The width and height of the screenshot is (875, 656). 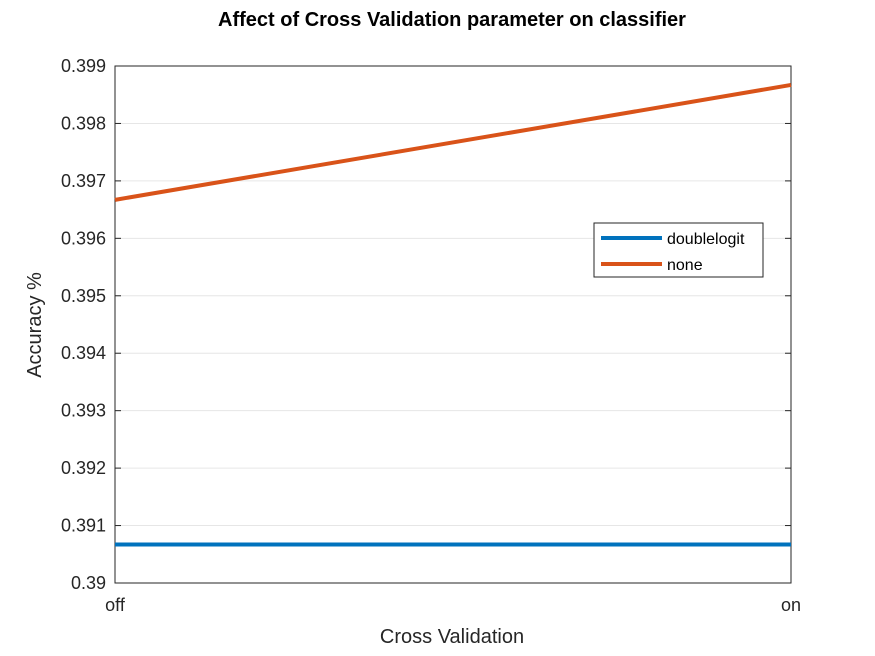 What do you see at coordinates (791, 605) in the screenshot?
I see `x-tick-label: on` at bounding box center [791, 605].